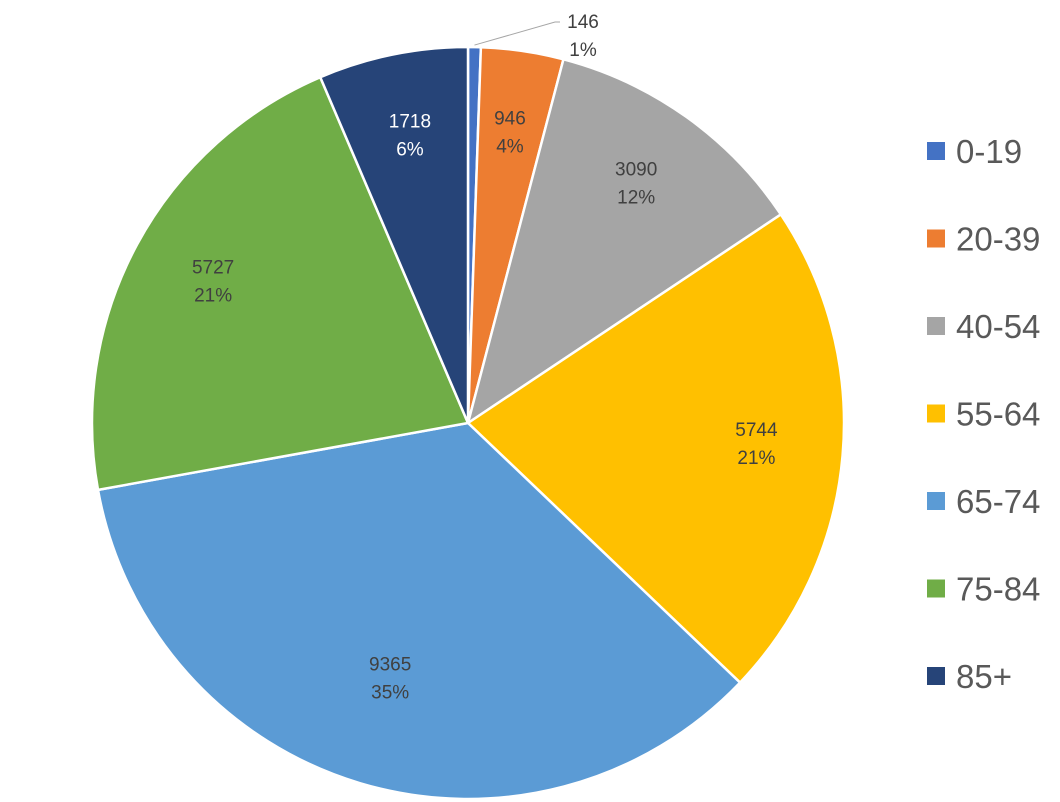 This screenshot has height=802, width=1060. What do you see at coordinates (394, 234) in the screenshot?
I see `pie-slice-85+` at bounding box center [394, 234].